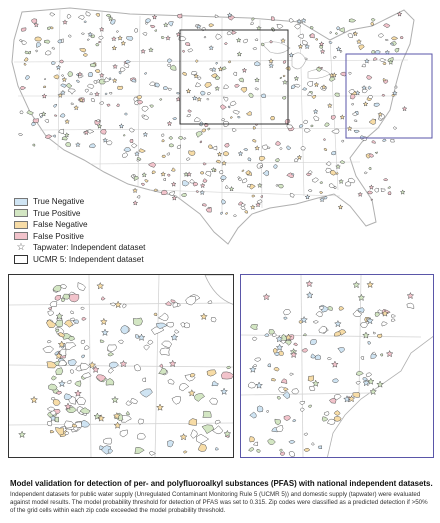 The height and width of the screenshot is (523, 440). What do you see at coordinates (79, 202) in the screenshot?
I see `legend-item-true-negative: True Negative` at bounding box center [79, 202].